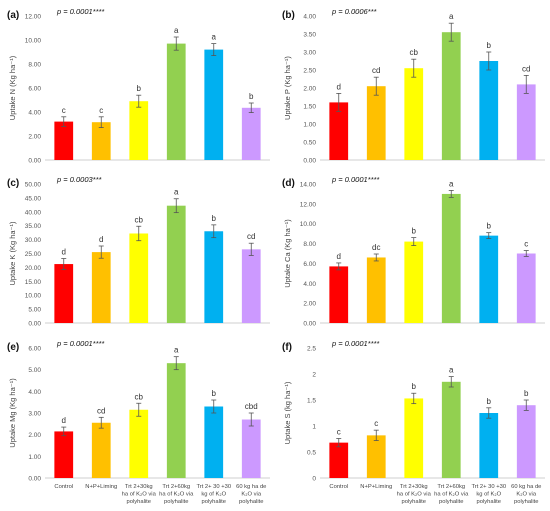  What do you see at coordinates (376, 487) in the screenshot?
I see `category-label: N+P+Liming` at bounding box center [376, 487].